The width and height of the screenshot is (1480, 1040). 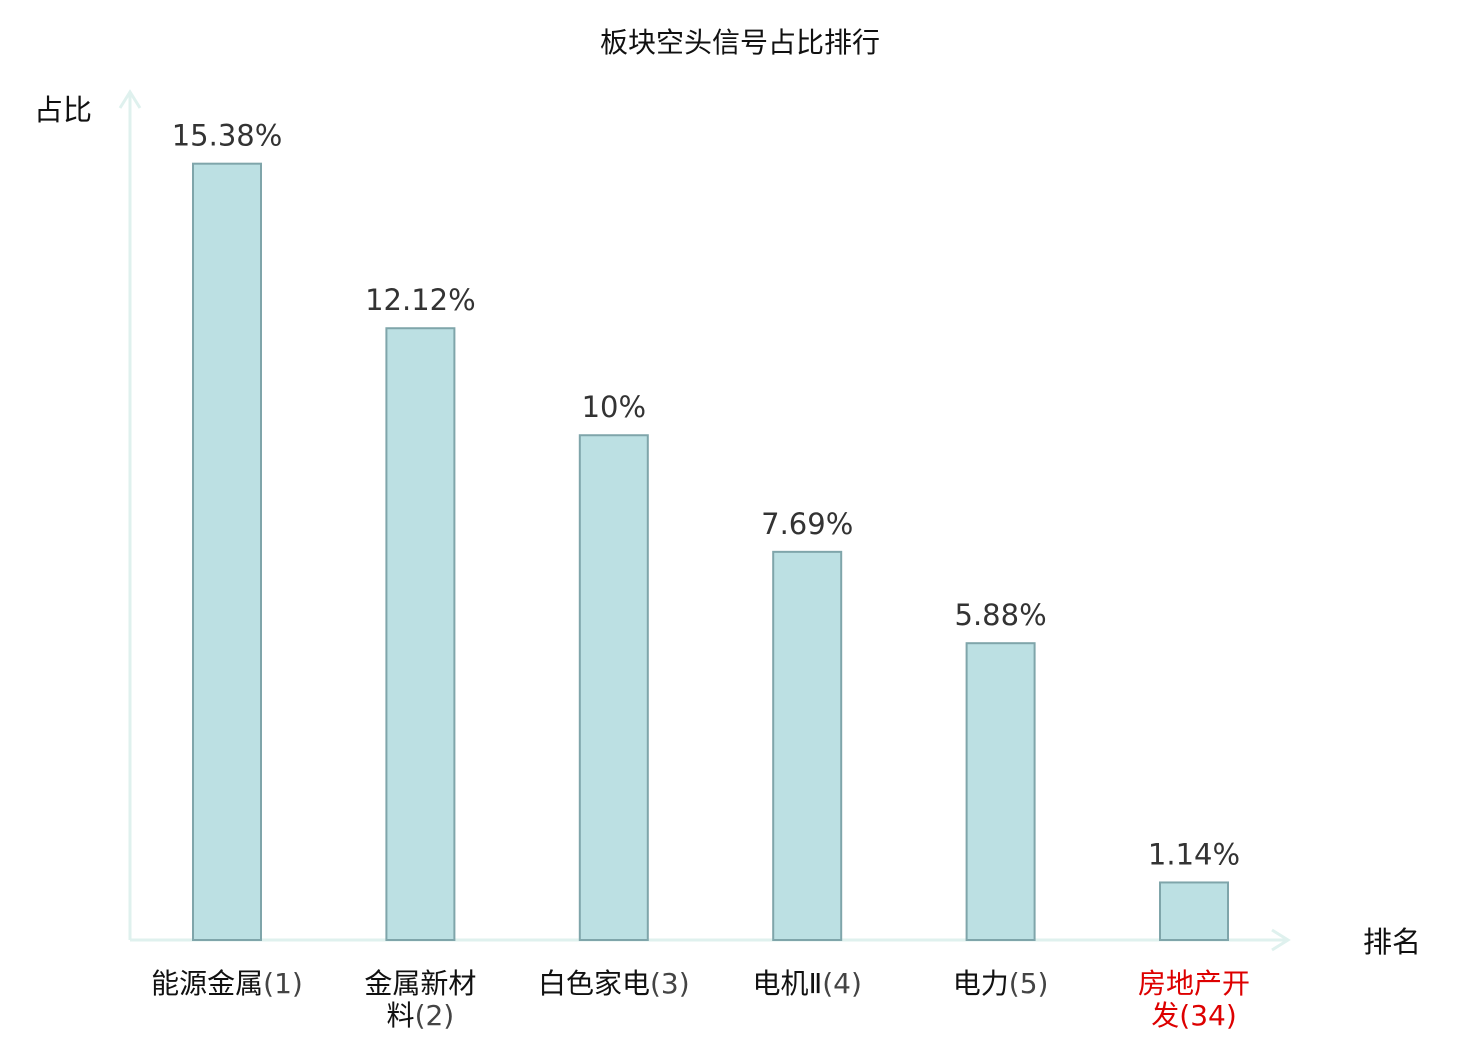 I want to click on x-axis-label: 排名, so click(x=1392, y=942).